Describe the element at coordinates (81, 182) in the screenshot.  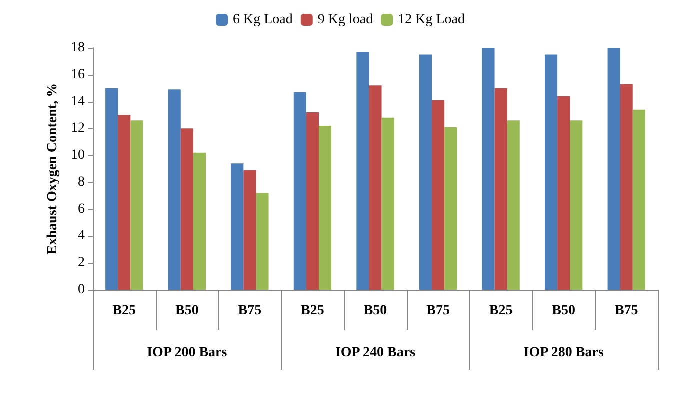
I see `y-tick-label: 8` at that location.